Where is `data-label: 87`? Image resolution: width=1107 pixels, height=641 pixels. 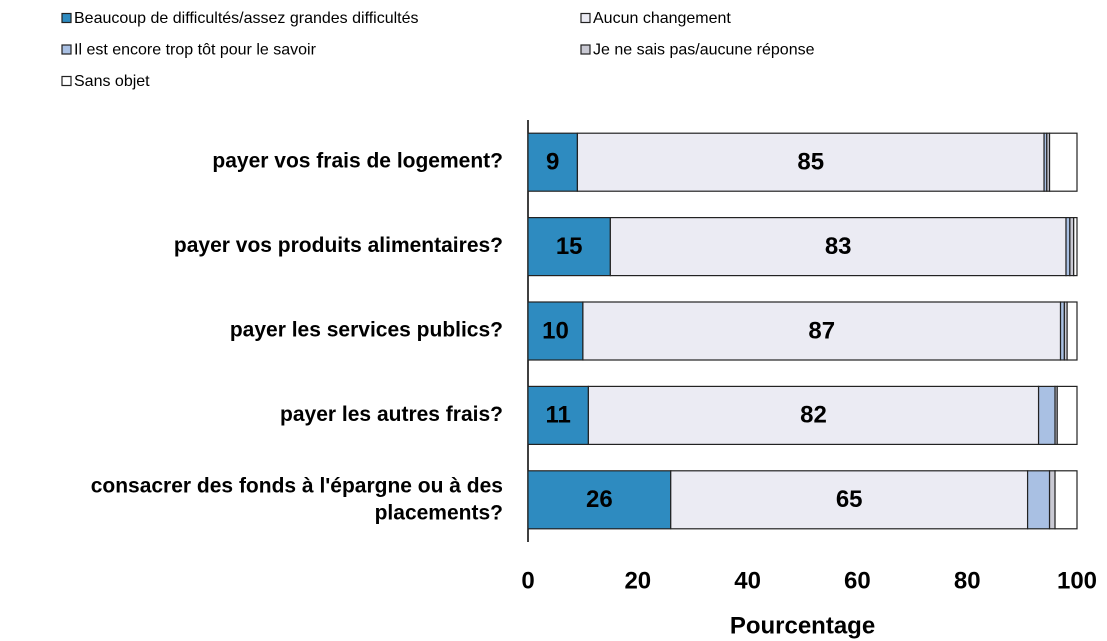
data-label: 87 is located at coordinates (821, 330).